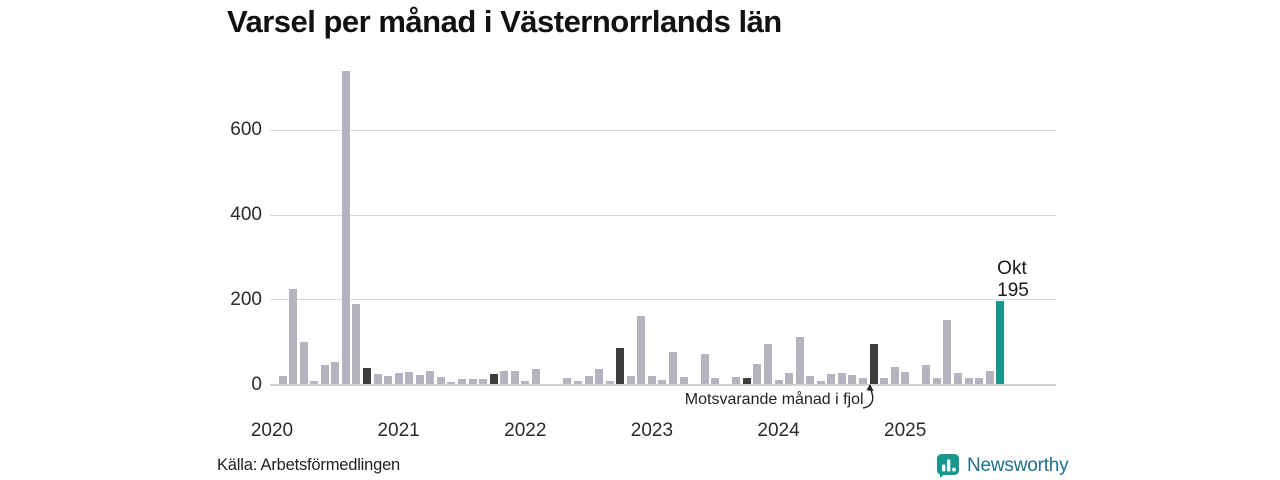 Image resolution: width=1280 pixels, height=480 pixels. Describe the element at coordinates (398, 430) in the screenshot. I see `x-tick-label-2021: 2021` at that location.